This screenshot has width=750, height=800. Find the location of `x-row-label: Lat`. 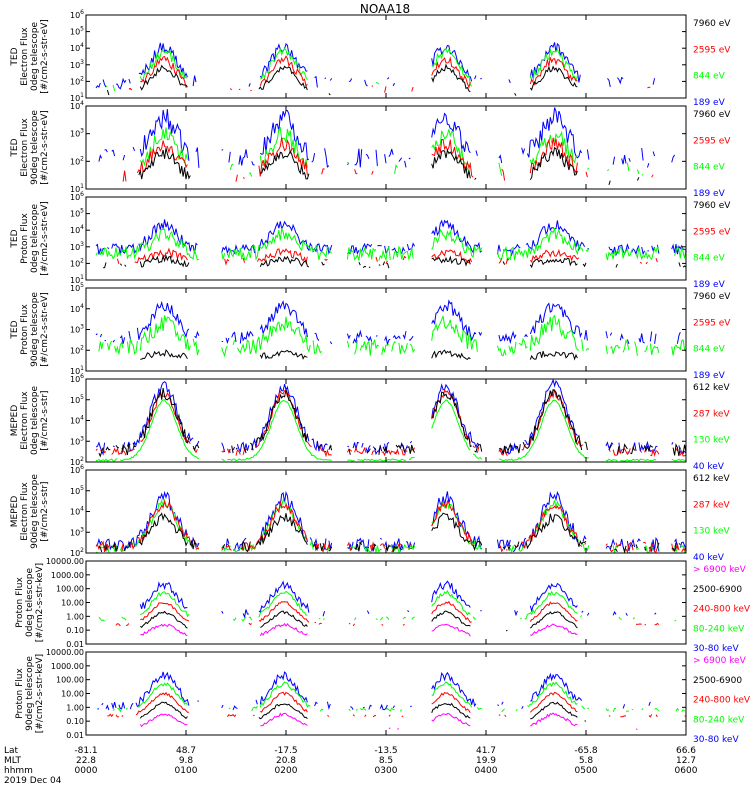

x-row-label: Lat is located at coordinates (11, 751).